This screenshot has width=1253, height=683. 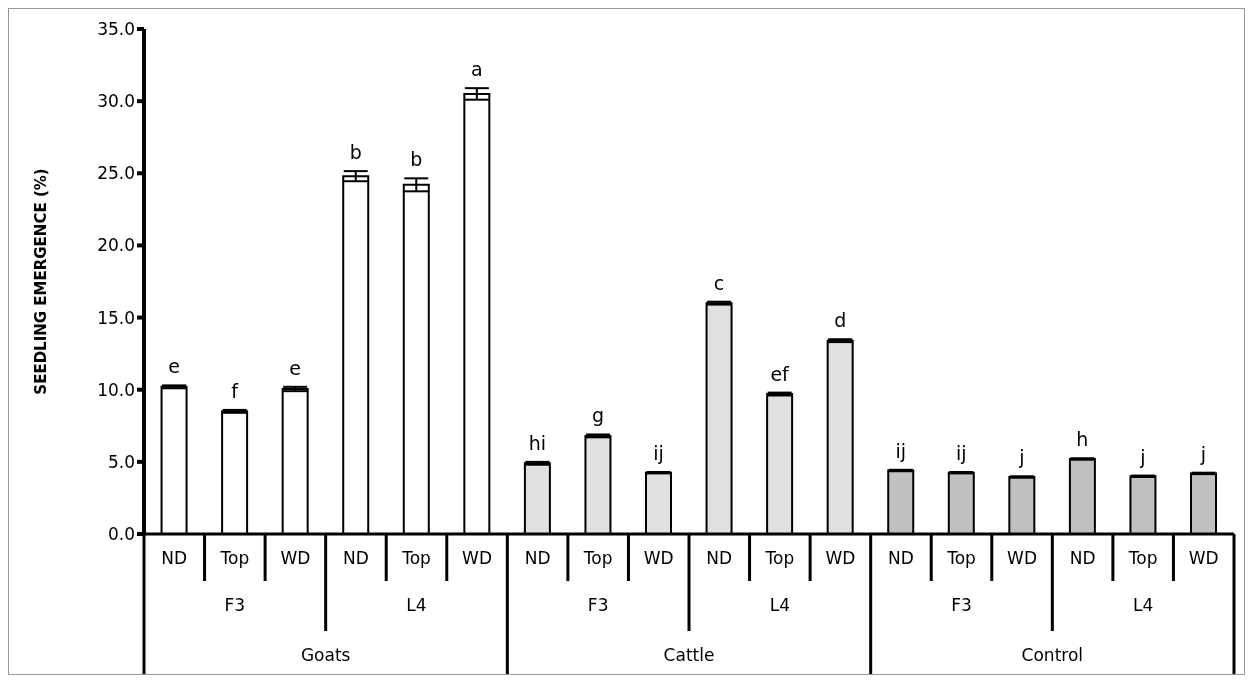 What do you see at coordinates (116, 101) in the screenshot?
I see `y-tick-label: 30.0` at bounding box center [116, 101].